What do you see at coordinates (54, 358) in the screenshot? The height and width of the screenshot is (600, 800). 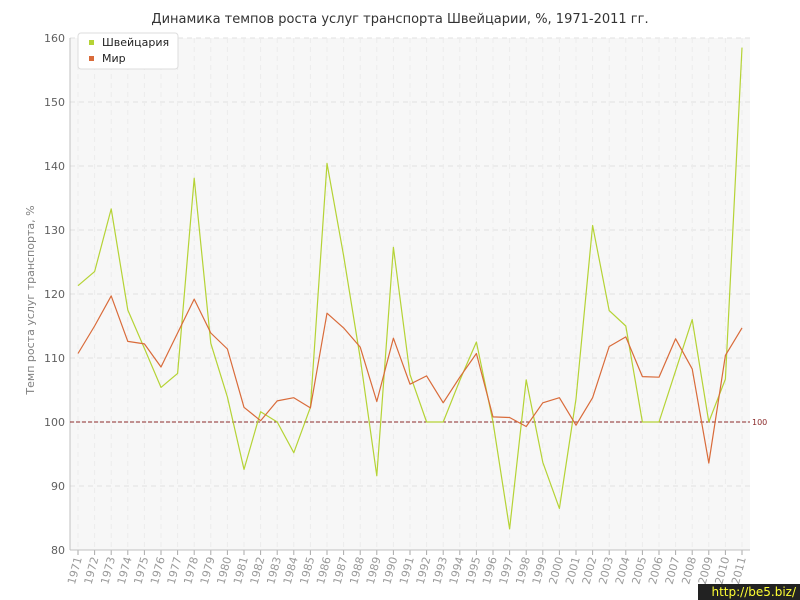 I see `y-tick-label: 110` at bounding box center [54, 358].